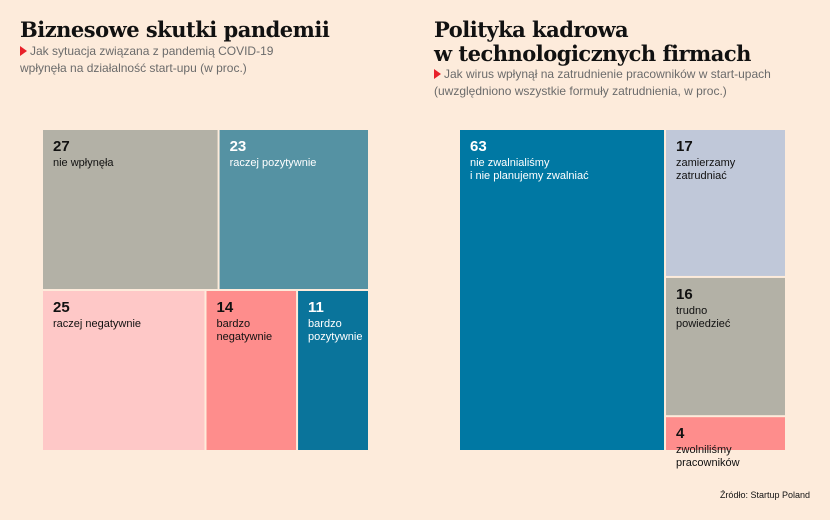 Image resolution: width=830 pixels, height=520 pixels. What do you see at coordinates (238, 146) in the screenshot?
I see `tile-value-label: 23` at bounding box center [238, 146].